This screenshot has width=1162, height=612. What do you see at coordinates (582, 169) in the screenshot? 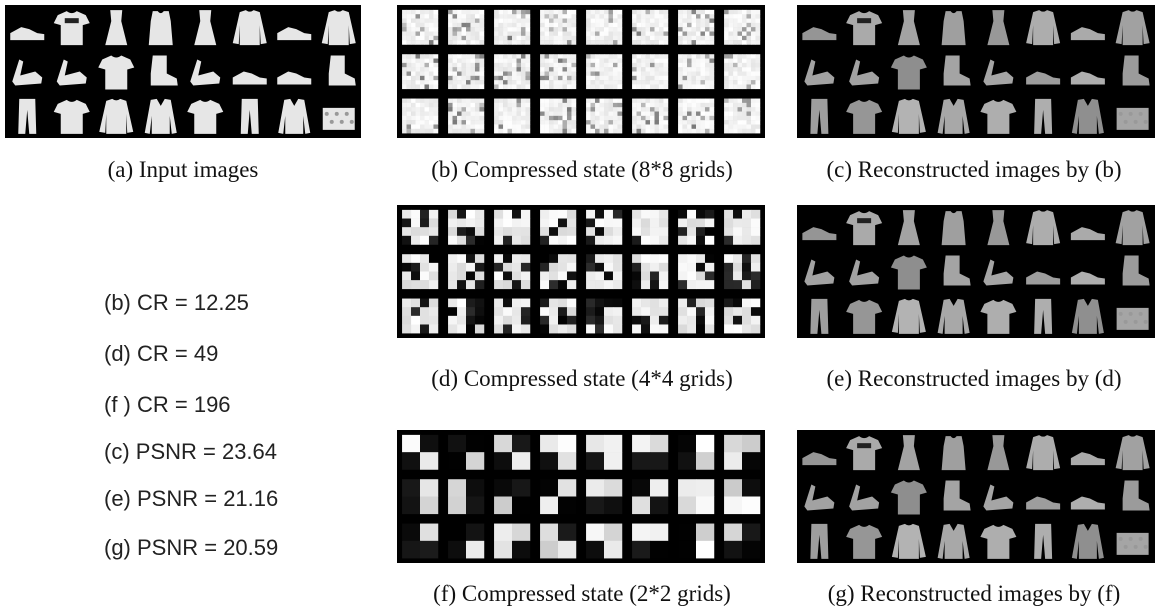
I see `caption-b: (b) Compressed state (8*8 grids)` at bounding box center [582, 169].